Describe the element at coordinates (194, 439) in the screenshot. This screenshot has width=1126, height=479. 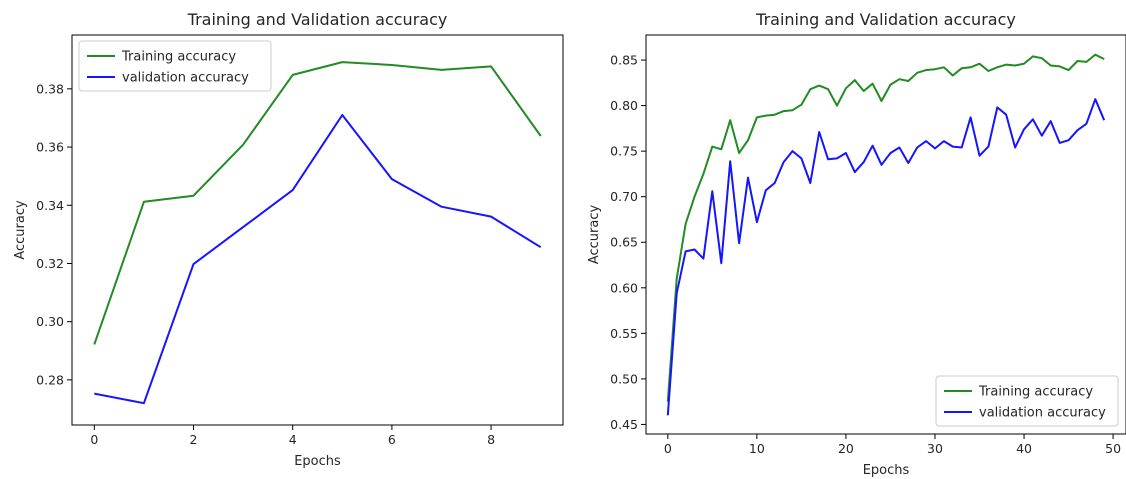
I see `x-tick-label: 2` at that location.